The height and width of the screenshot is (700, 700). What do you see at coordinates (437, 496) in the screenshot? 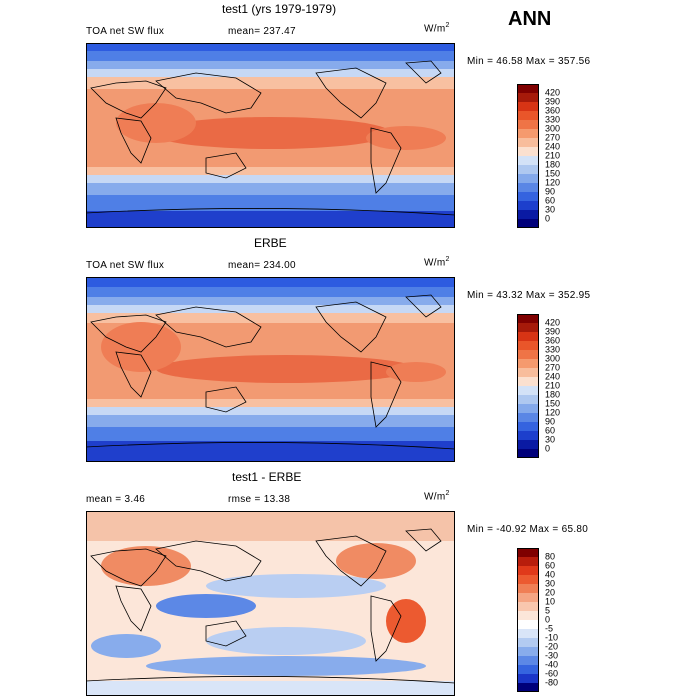
I see `panel-3-unit: W/m2` at bounding box center [437, 496].